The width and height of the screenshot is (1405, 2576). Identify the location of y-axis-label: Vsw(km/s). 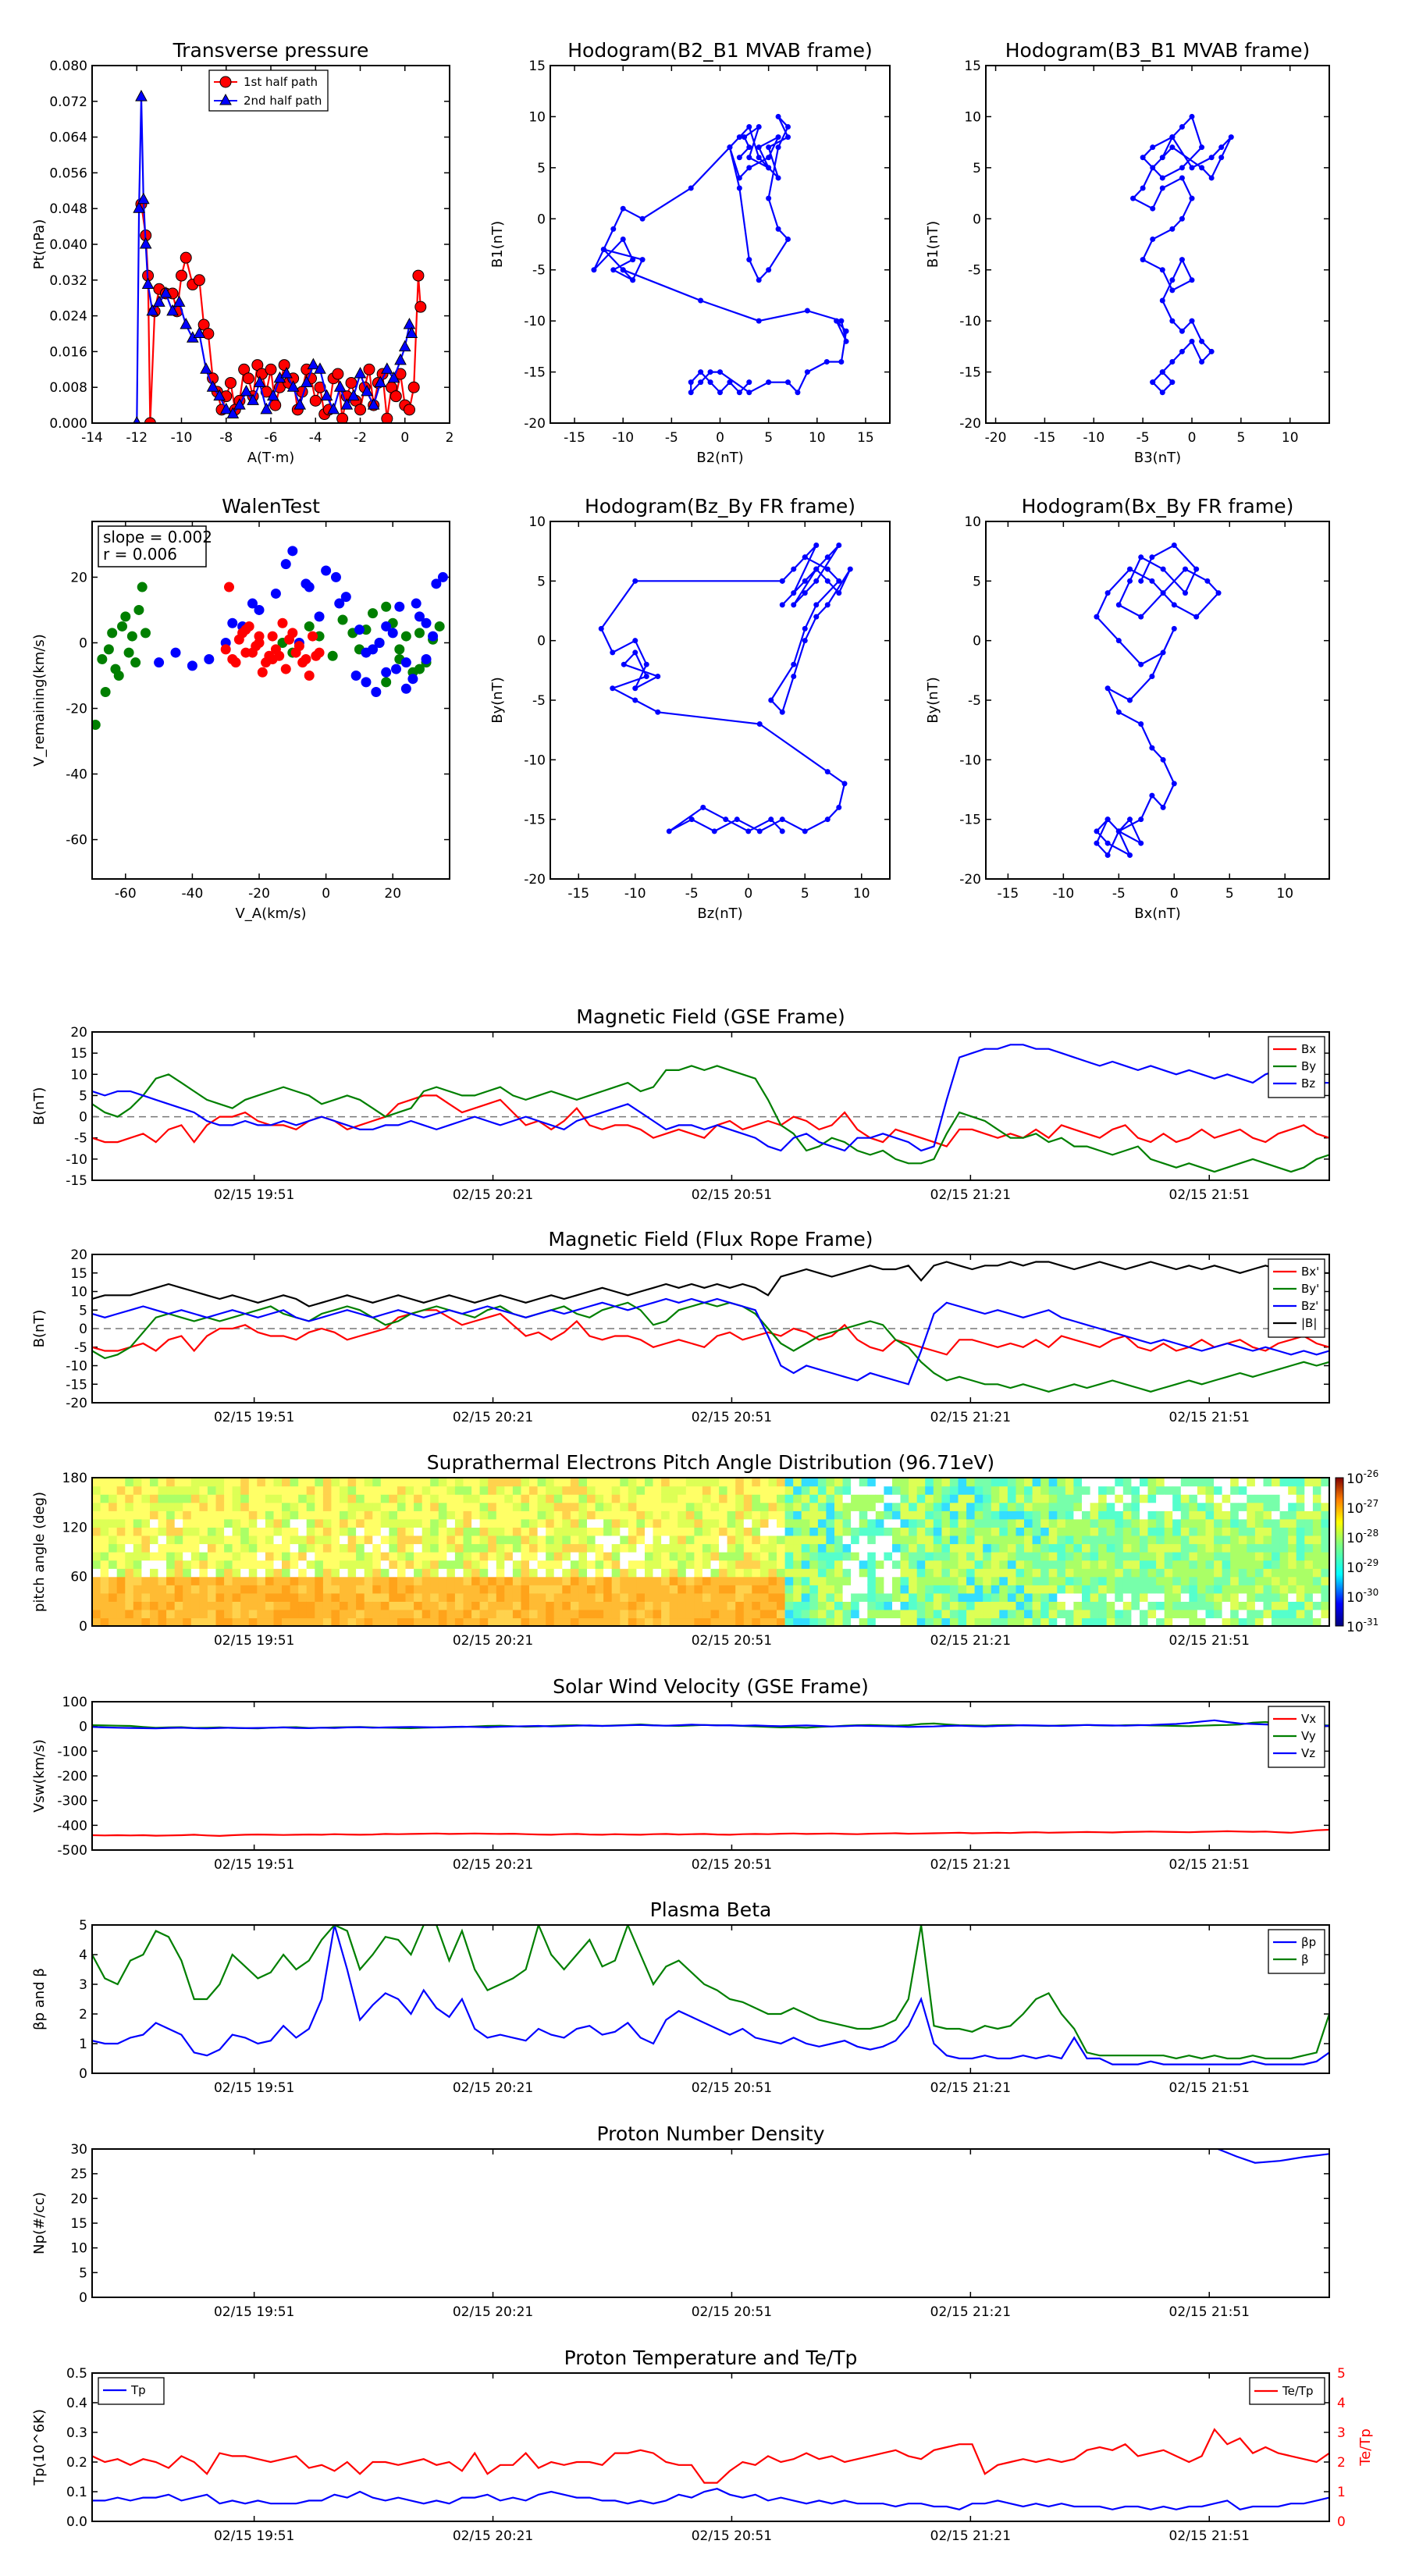
(40, 1776).